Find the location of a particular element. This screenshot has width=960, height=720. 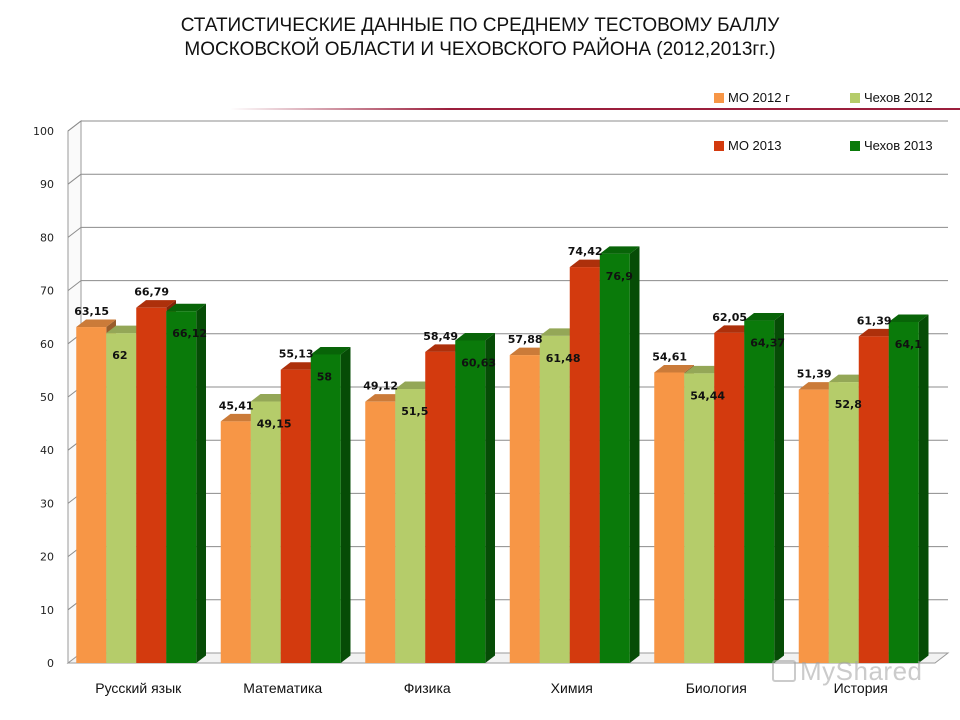

legend: МО 2012 г Чехов 2012 МО 2013 Чехов 2013 is located at coordinates (823, 121).